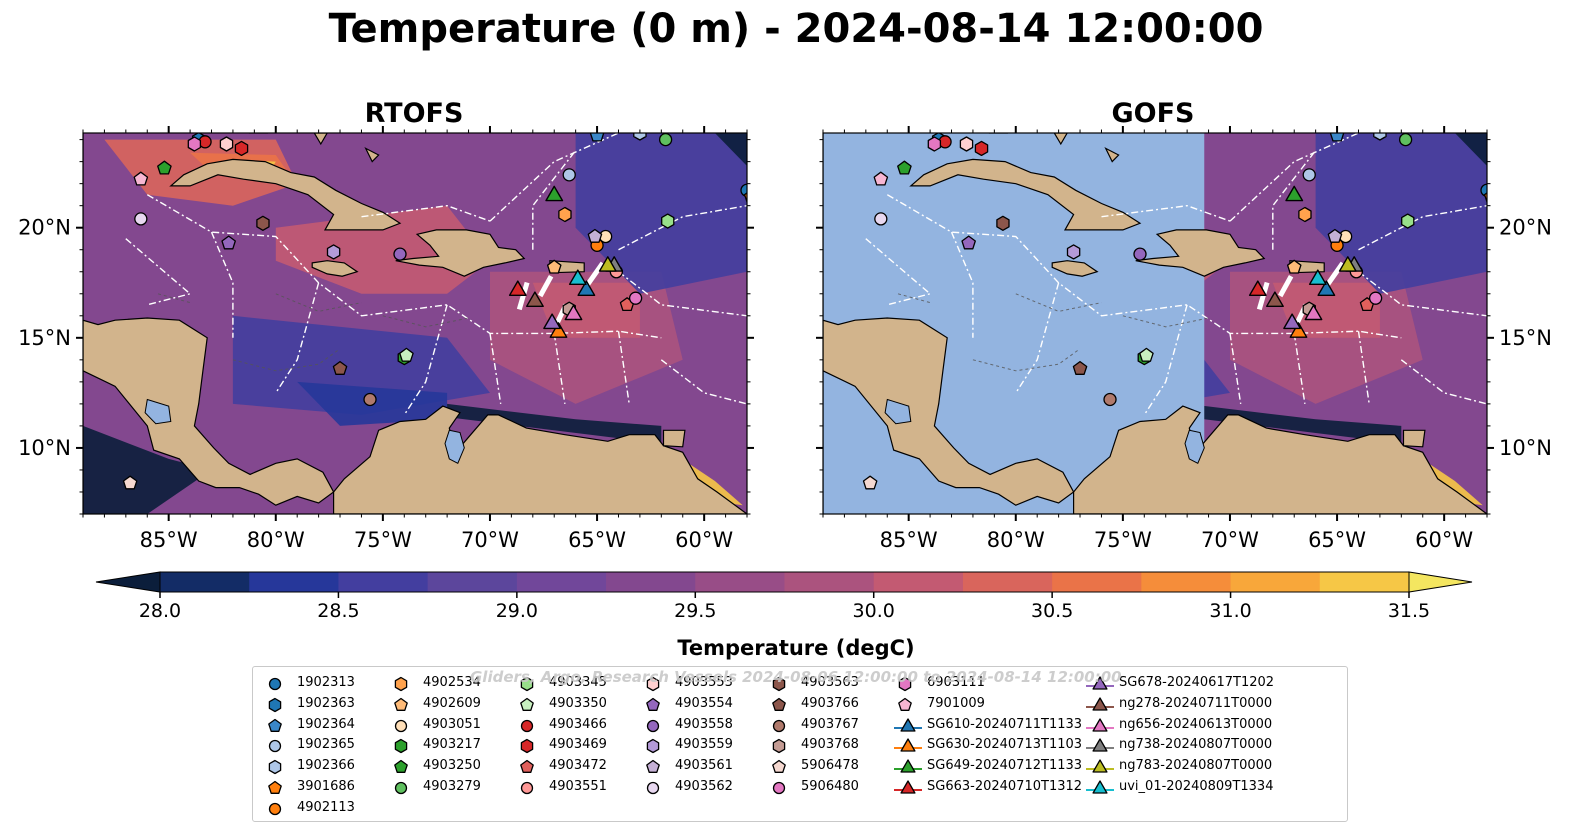 The image size is (1592, 828). I want to click on colorbar-frame, so click(784, 582).